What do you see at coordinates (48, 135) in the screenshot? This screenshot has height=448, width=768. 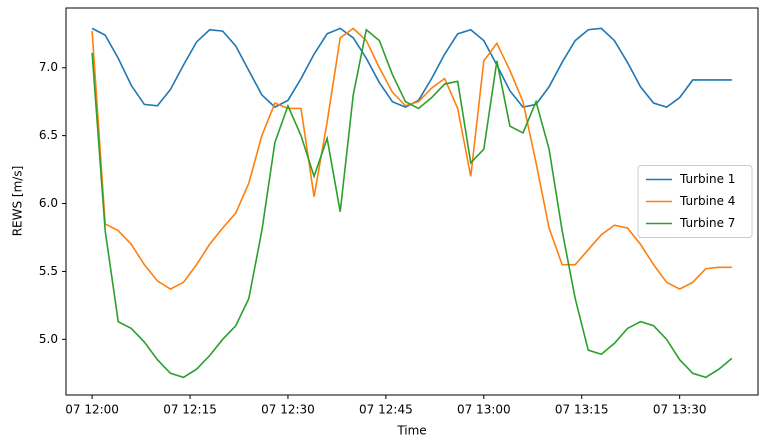 I see `y-tick-label: 6.5` at bounding box center [48, 135].